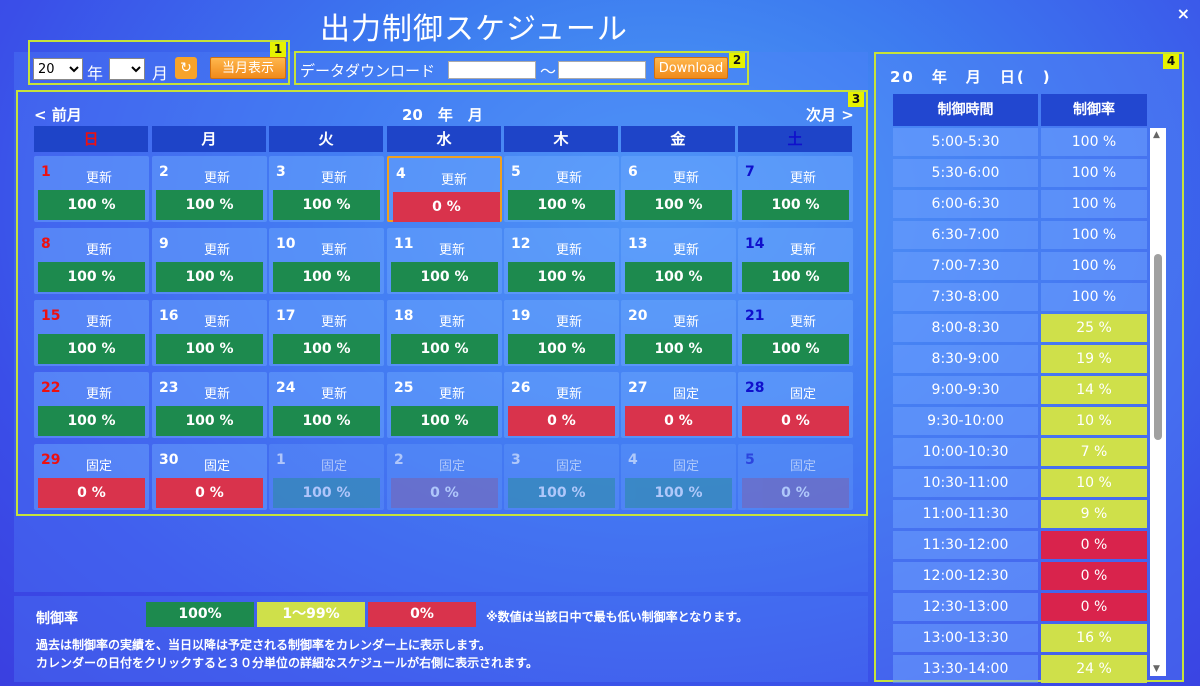 The width and height of the screenshot is (1200, 686). I want to click on scrollbar-thumb, so click(1158, 347).